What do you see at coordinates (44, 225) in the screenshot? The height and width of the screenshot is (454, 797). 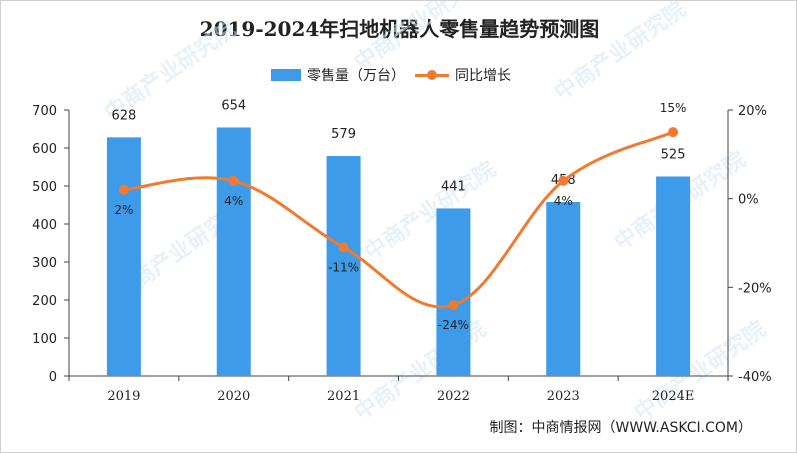 I see `left-tick-label: 400` at bounding box center [44, 225].